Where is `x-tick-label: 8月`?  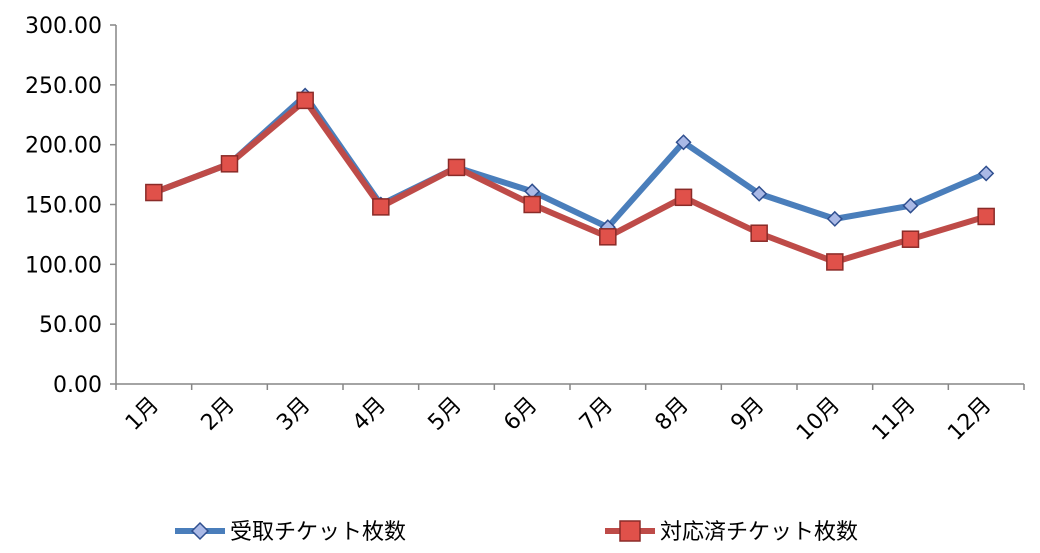
x-tick-label: 8月 is located at coordinates (672, 414).